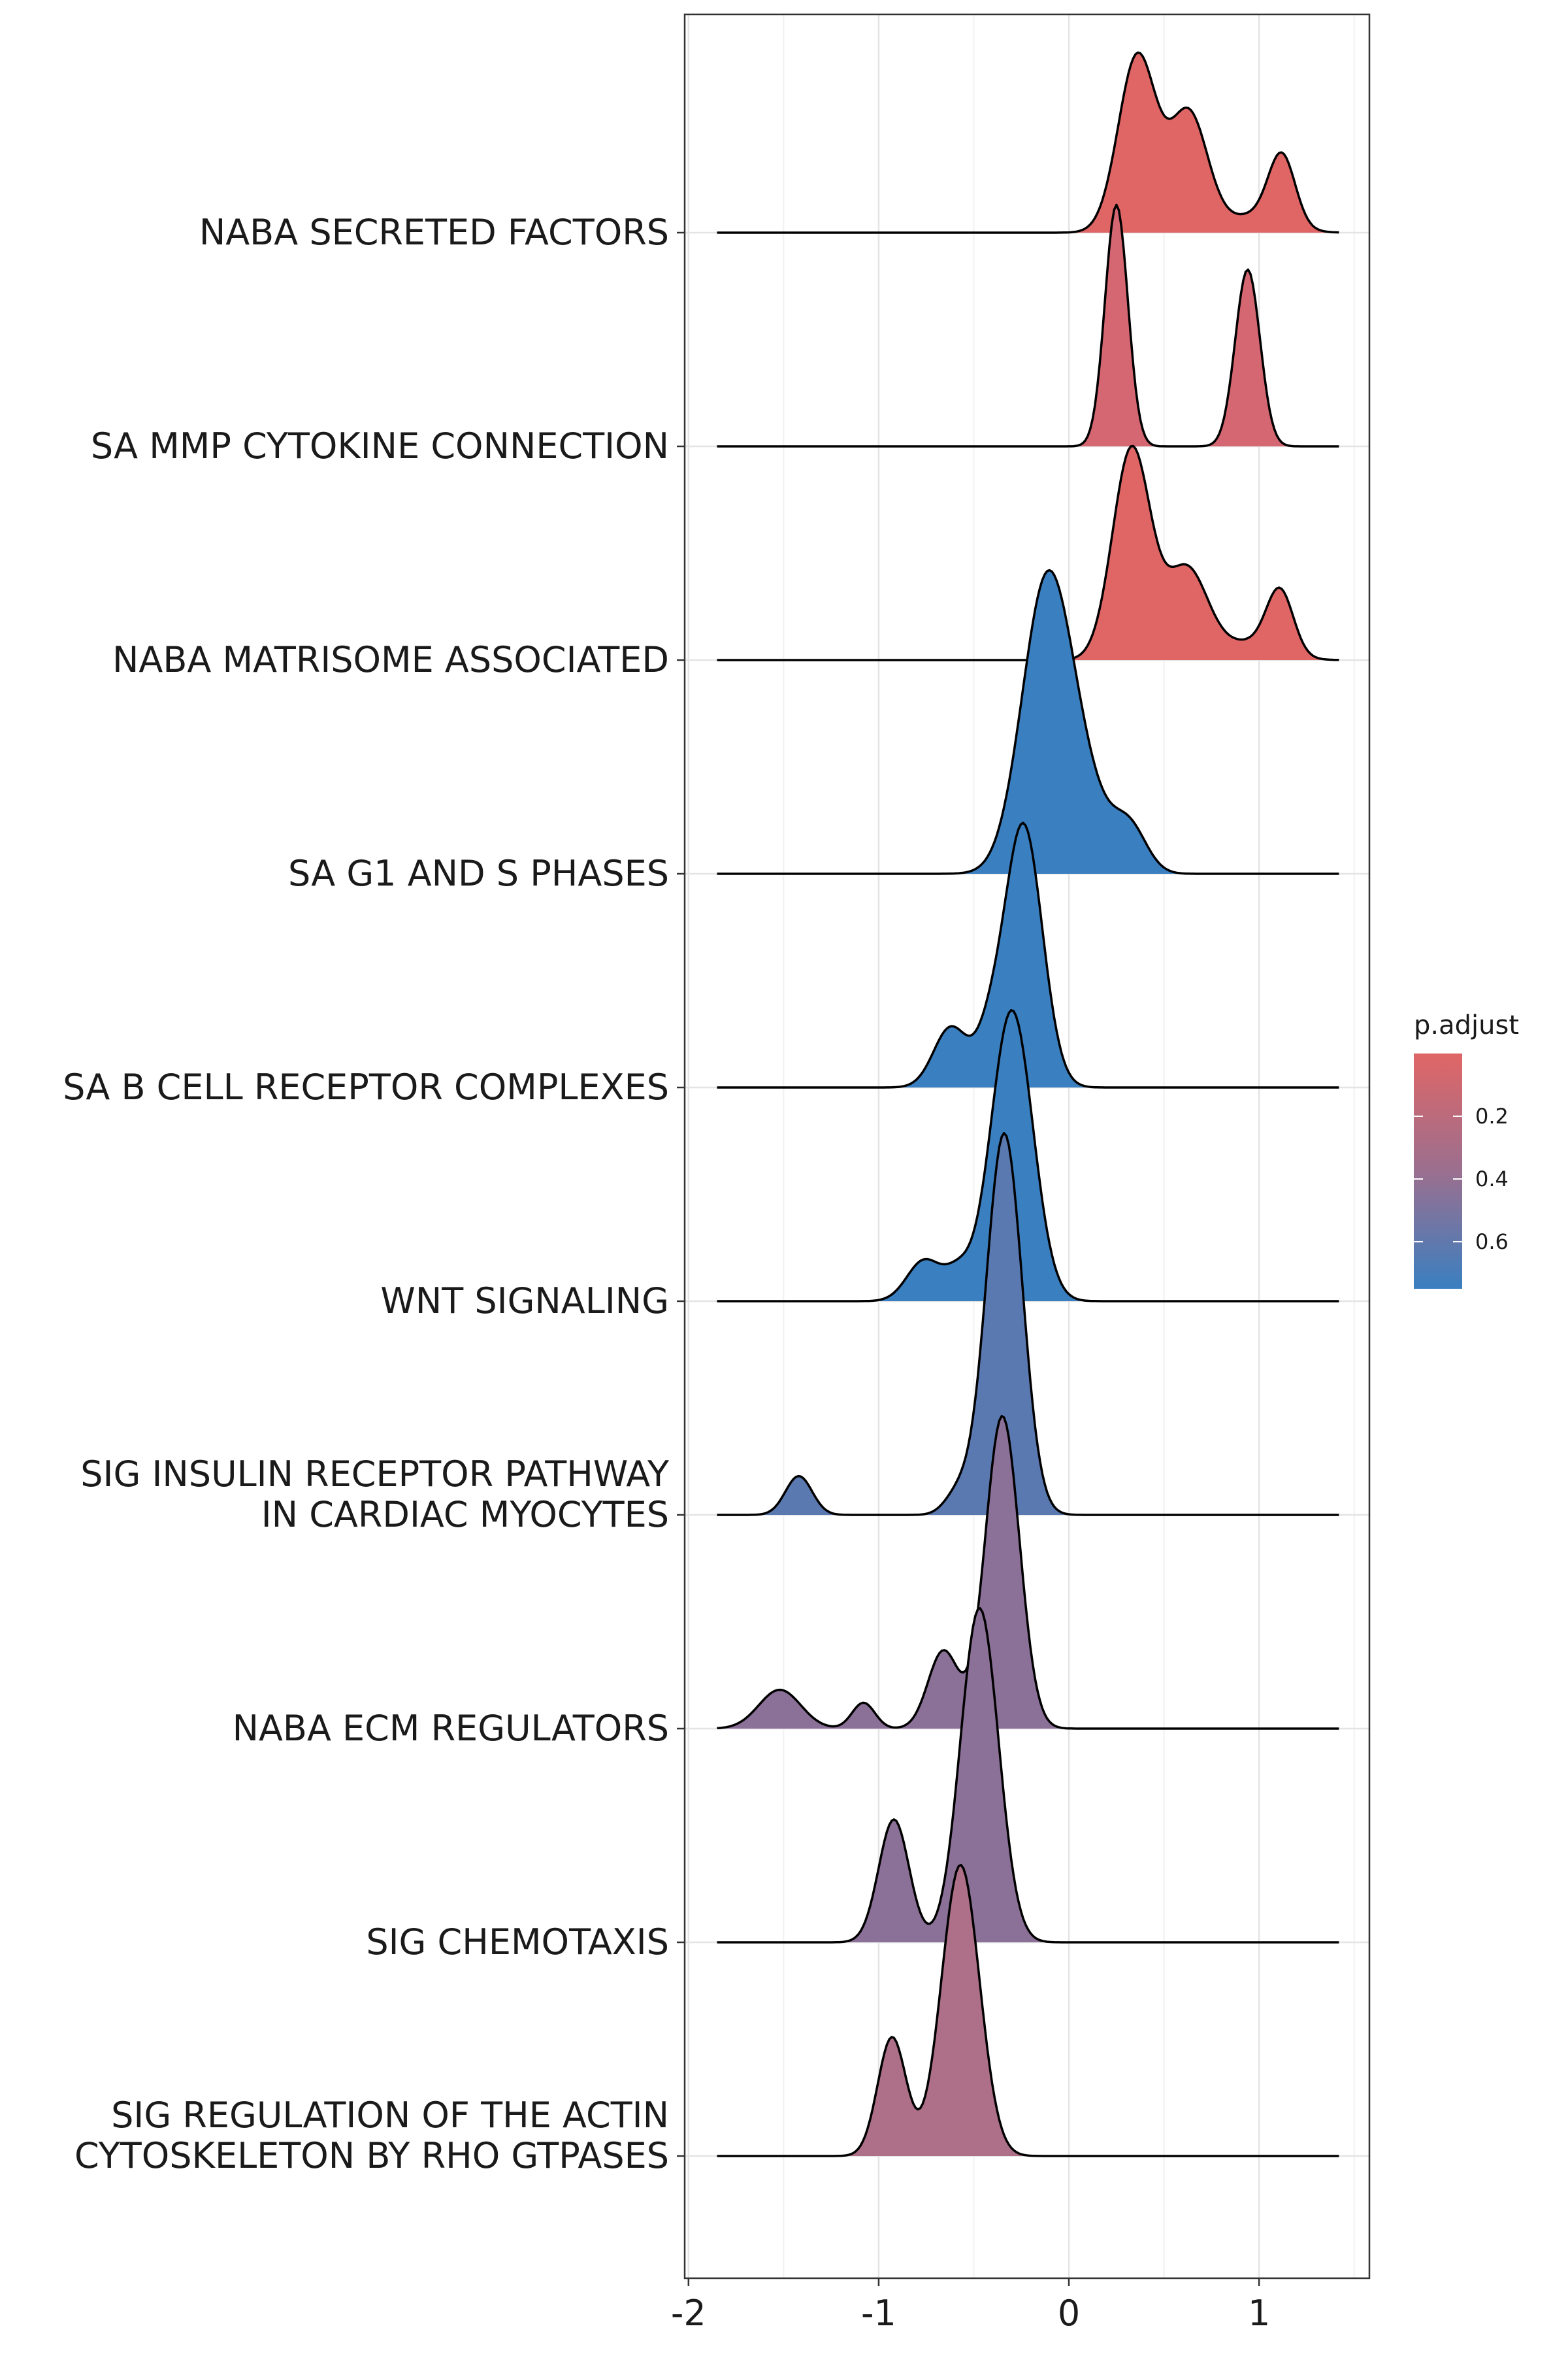 This screenshot has height=2356, width=1568. What do you see at coordinates (390, 2115) in the screenshot?
I see `y-tick-label: SIG REGULATION OF THE ACTIN` at bounding box center [390, 2115].